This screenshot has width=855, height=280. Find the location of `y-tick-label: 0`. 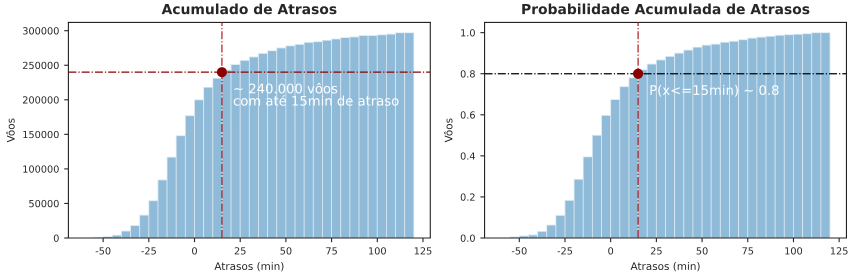

y-tick-label: 0 is located at coordinates (56, 238).